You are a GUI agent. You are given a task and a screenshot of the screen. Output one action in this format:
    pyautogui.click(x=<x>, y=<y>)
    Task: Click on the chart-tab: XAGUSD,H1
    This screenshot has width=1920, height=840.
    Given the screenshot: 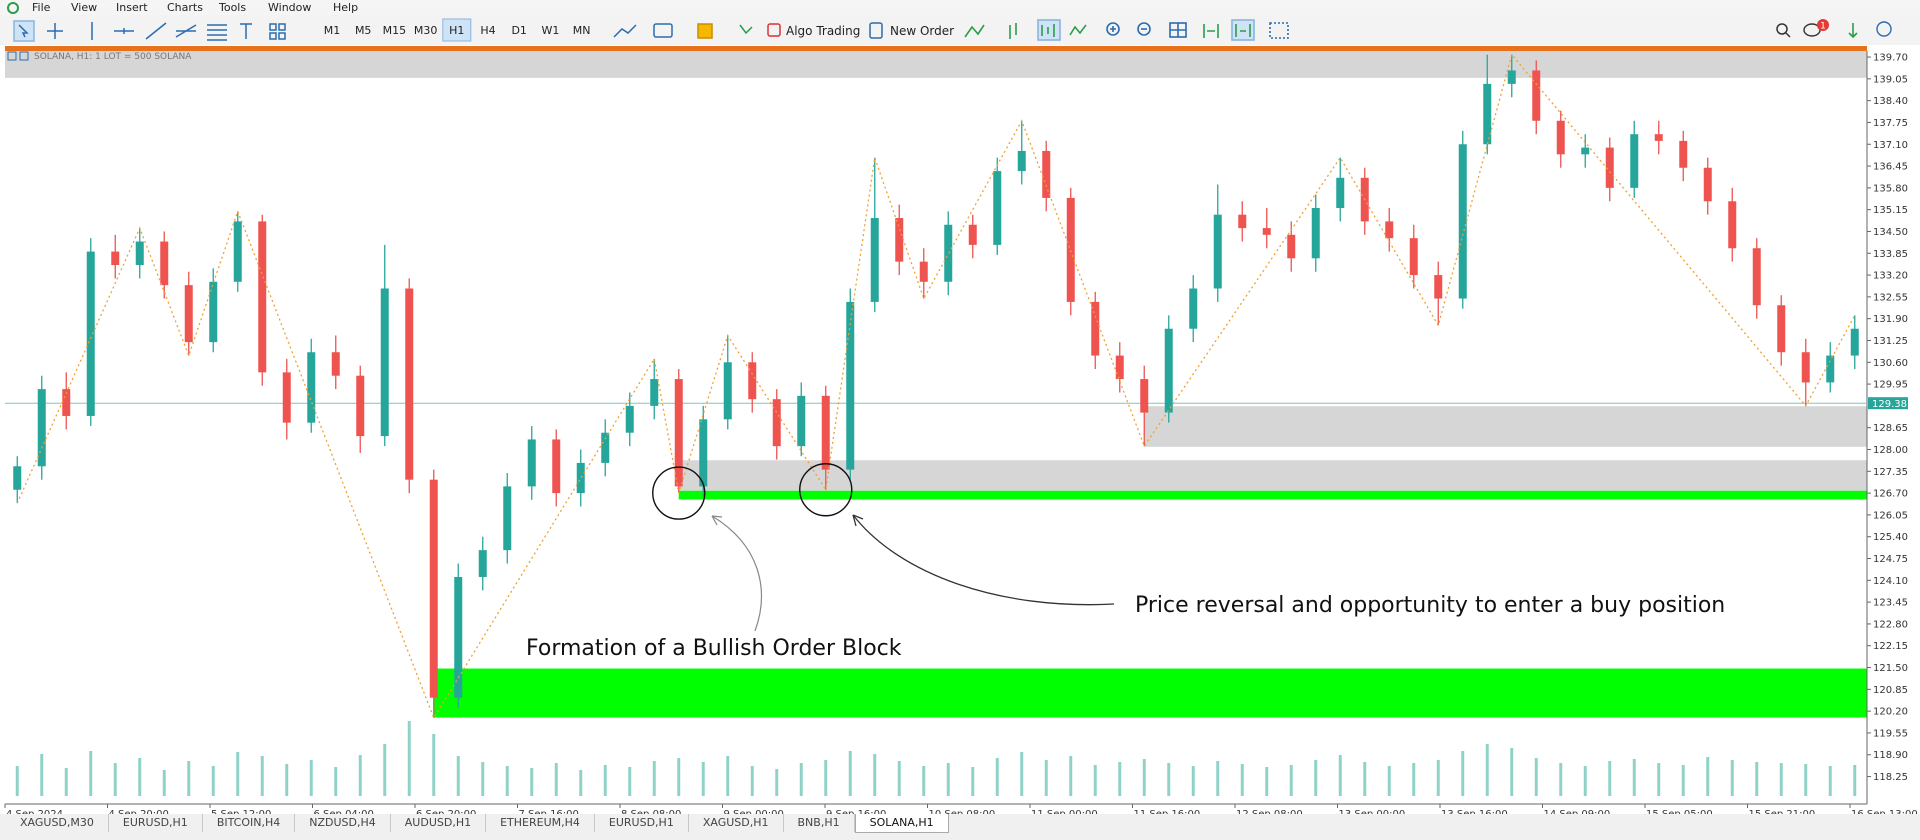 What is the action you would take?
    pyautogui.click(x=736, y=823)
    